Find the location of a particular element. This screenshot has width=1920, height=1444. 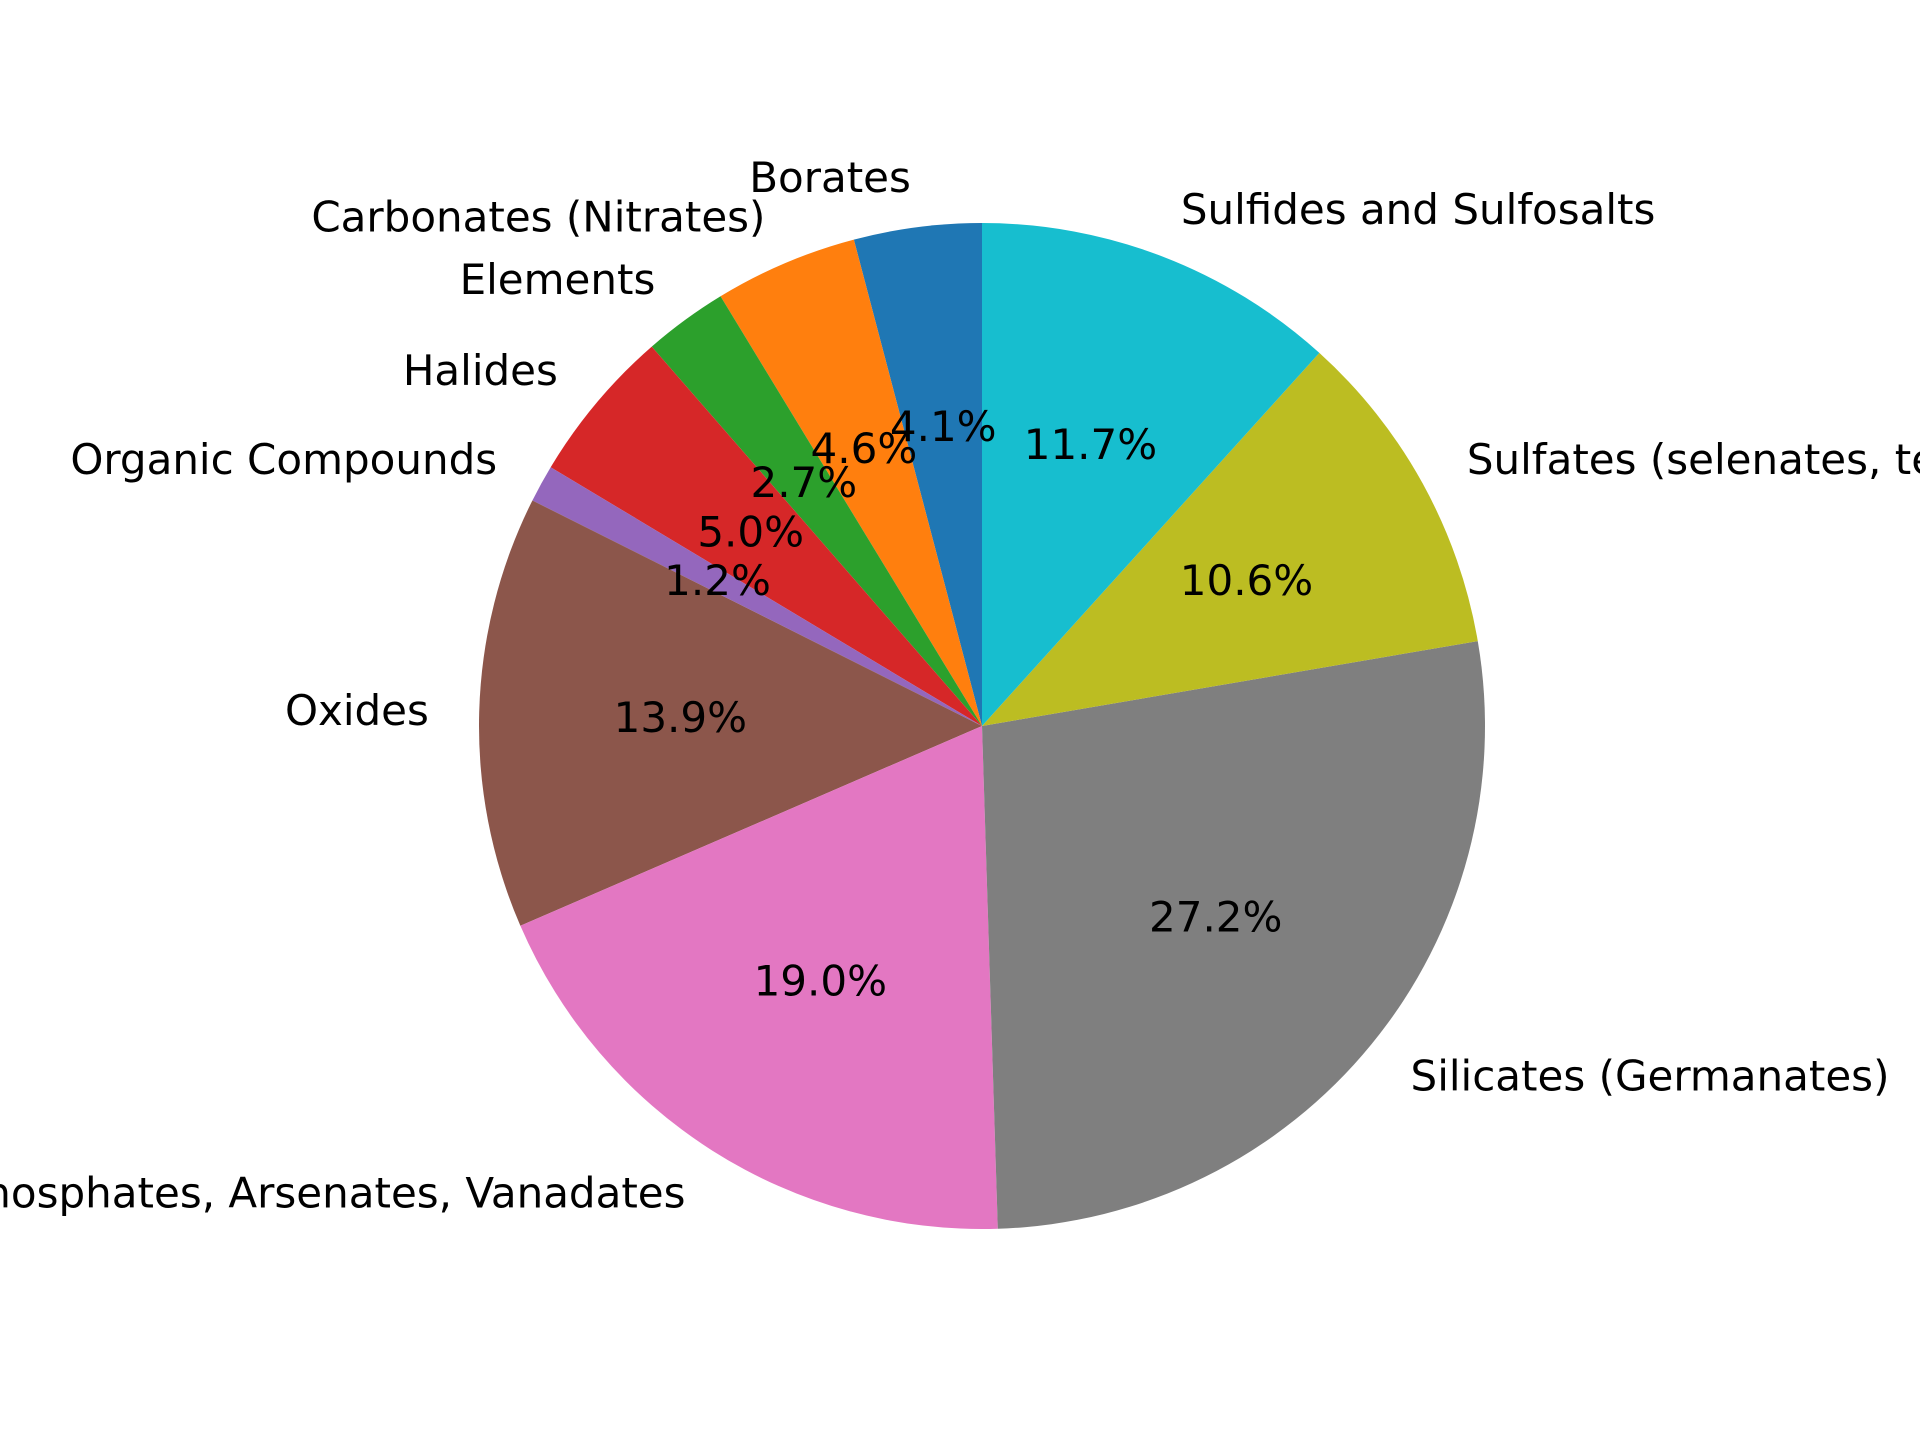

slice-label-oxides: Oxides is located at coordinates (357, 710).